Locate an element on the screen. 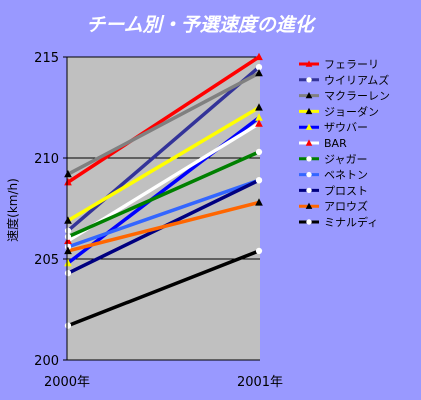 This screenshot has height=400, width=421. y-tick-label: 215 is located at coordinates (46, 58).